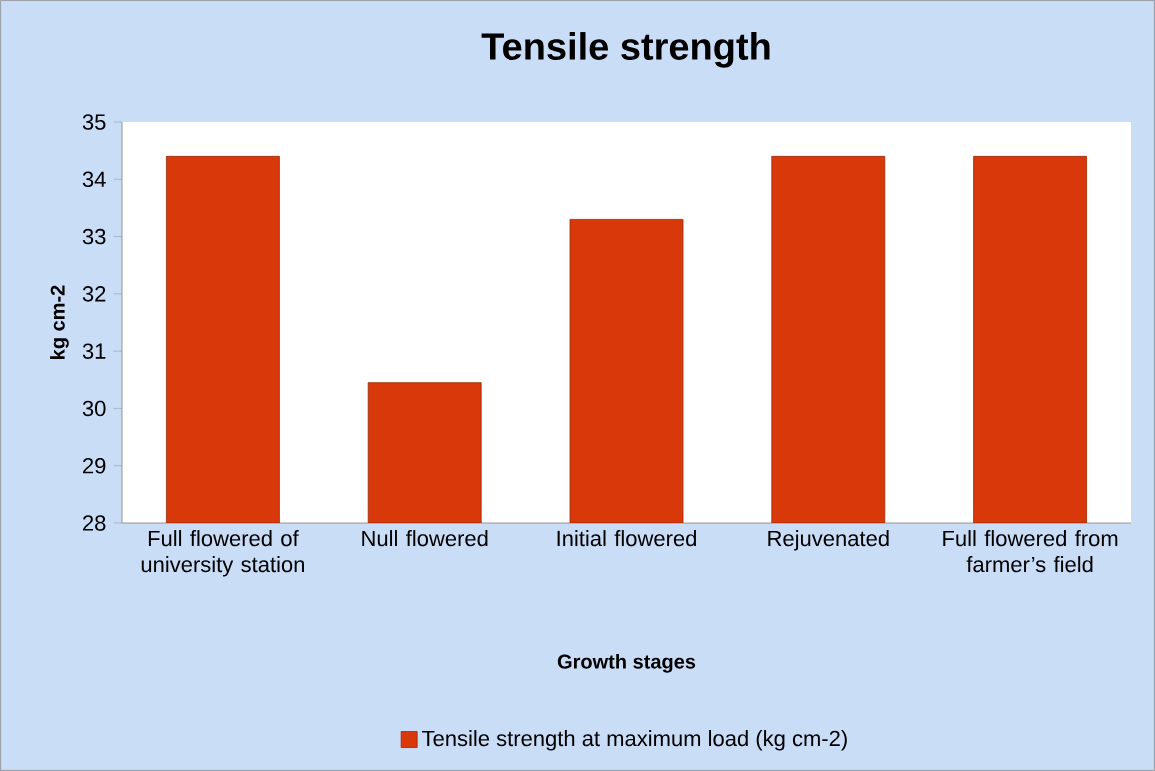 The width and height of the screenshot is (1155, 771). Describe the element at coordinates (94, 523) in the screenshot. I see `y-tick-label: 28` at that location.